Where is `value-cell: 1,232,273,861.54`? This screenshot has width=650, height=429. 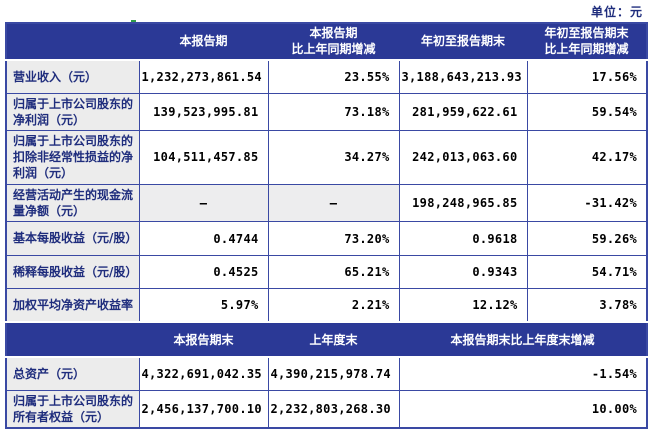
value-cell: 1,232,273,861.54 is located at coordinates (203, 76).